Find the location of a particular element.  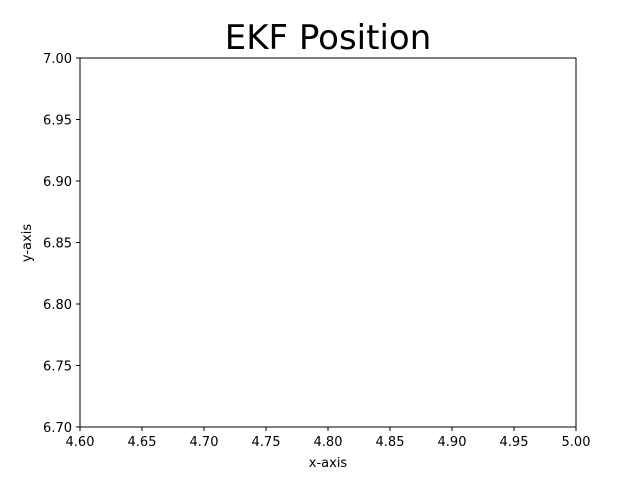

x-axis-label: x-axis is located at coordinates (328, 463).